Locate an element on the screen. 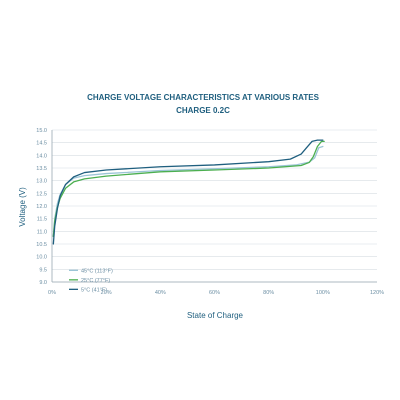 This screenshot has height=400, width=400. legend-label: 45°C (113°F) is located at coordinates (97, 271).